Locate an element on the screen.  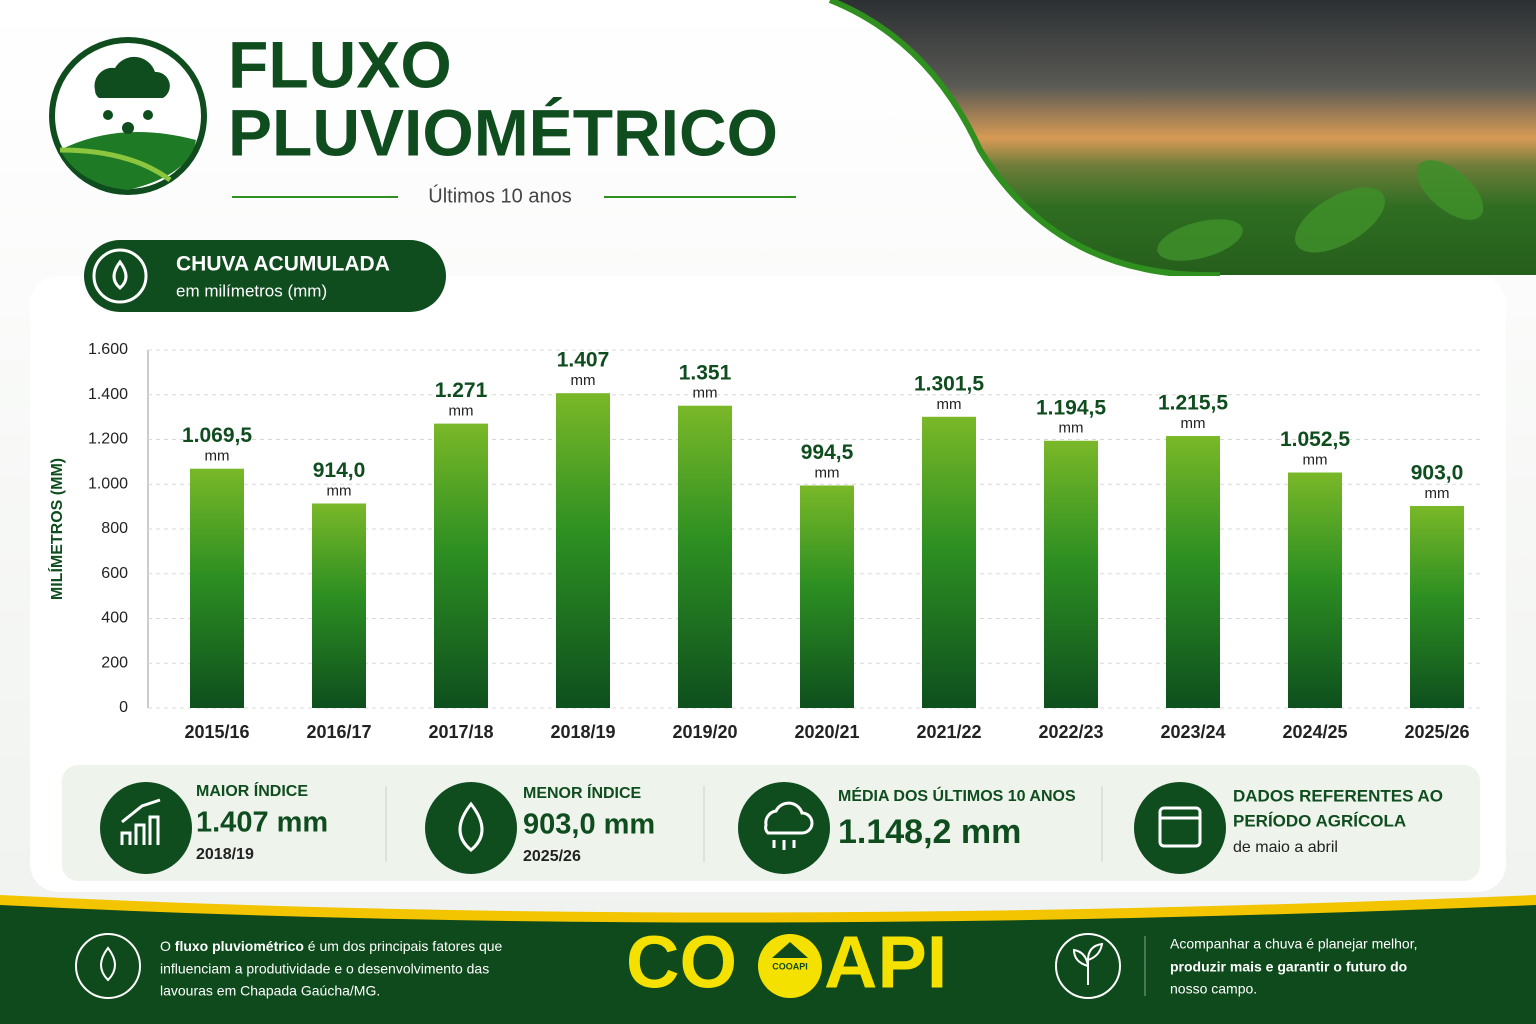
stat-note: 2018/19 is located at coordinates (225, 854).